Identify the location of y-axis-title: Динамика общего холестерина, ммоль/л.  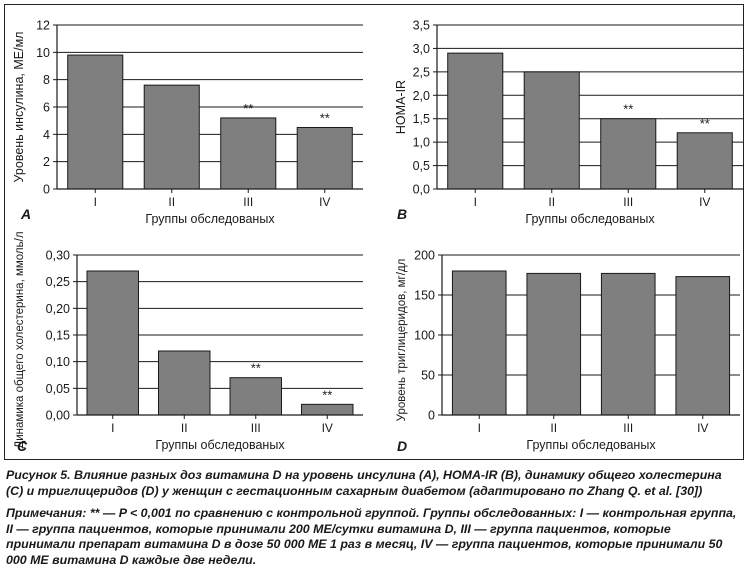
(20, 339).